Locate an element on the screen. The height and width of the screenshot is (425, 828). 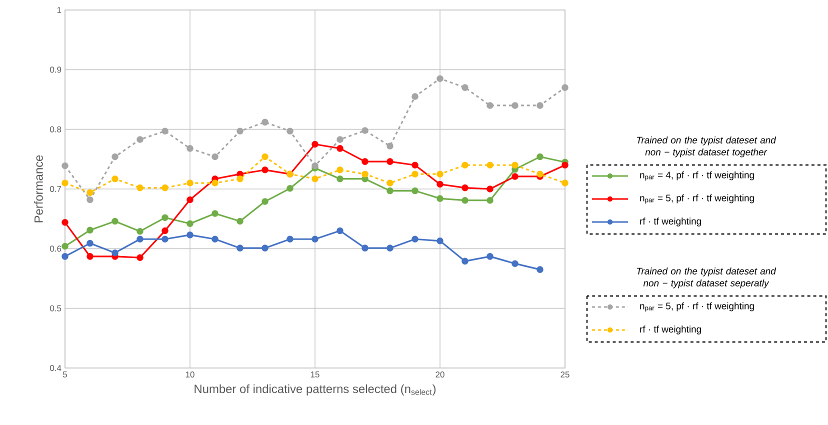
text: Trained on the typist dateset and non − typist dataset together is located at coordinates (706, 147).